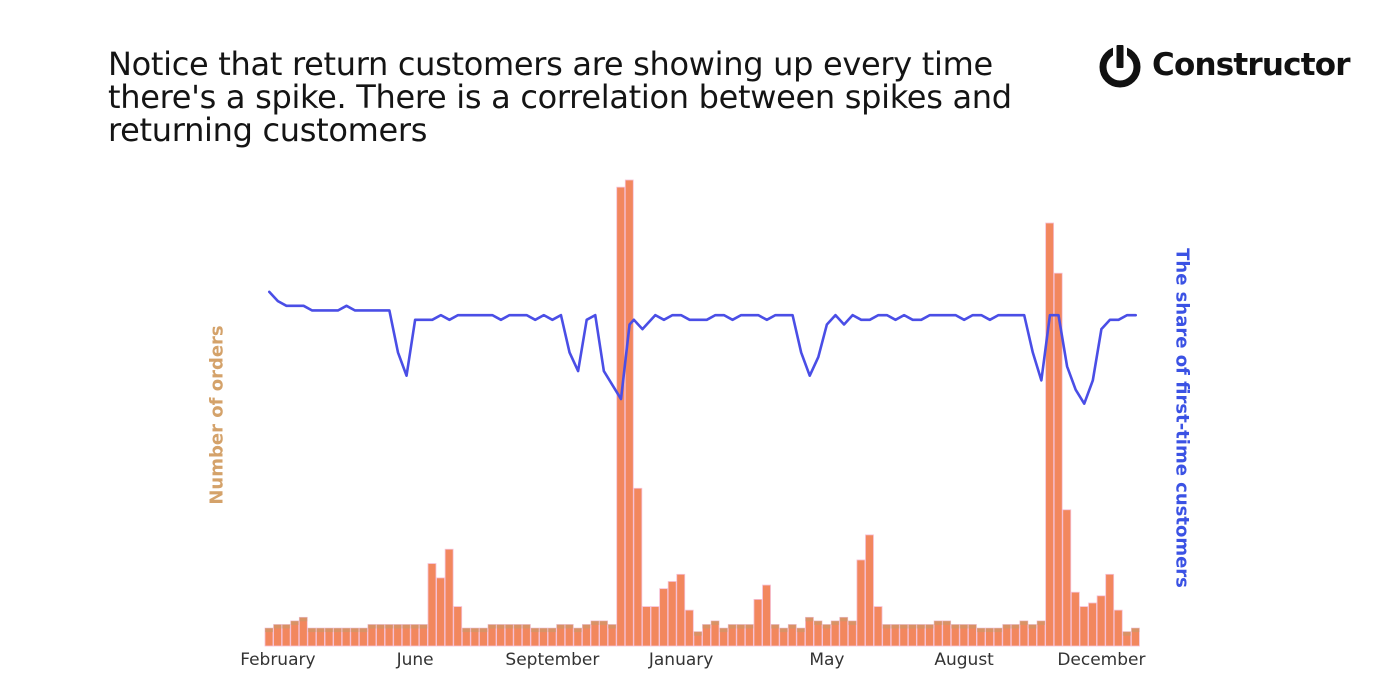  I want to click on first-time-share-line, so click(702, 347).